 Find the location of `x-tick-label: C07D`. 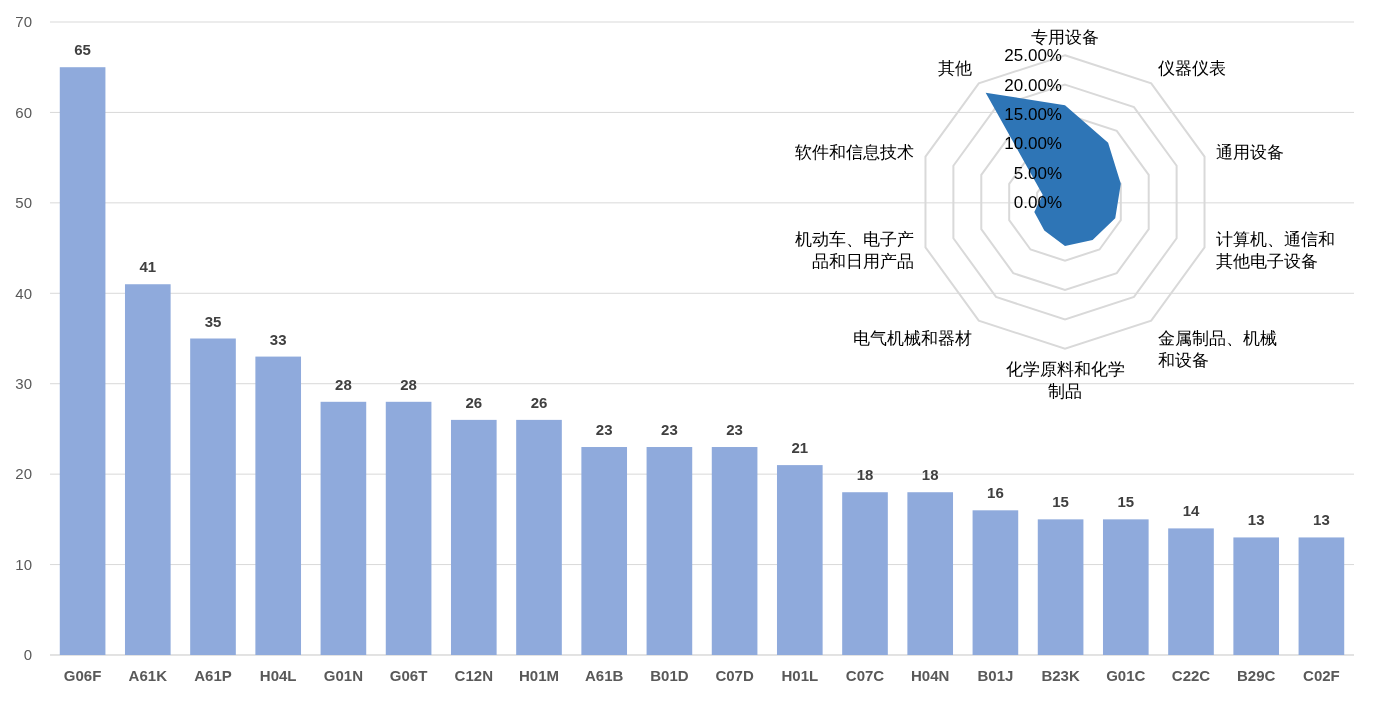

x-tick-label: C07D is located at coordinates (734, 675).